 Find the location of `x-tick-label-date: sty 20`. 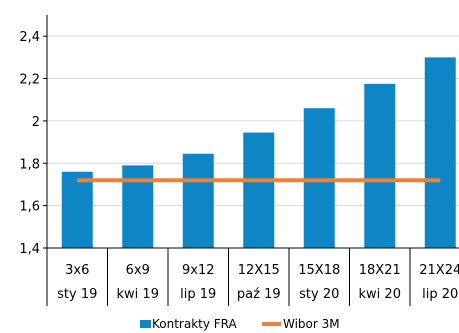

x-tick-label-date: sty 20 is located at coordinates (319, 294).